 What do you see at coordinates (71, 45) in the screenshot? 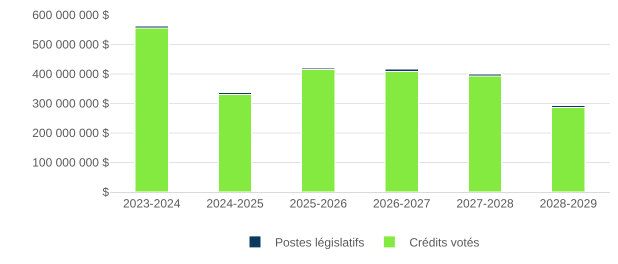
I see `y-tick-label: 500 000 000 $` at bounding box center [71, 45].